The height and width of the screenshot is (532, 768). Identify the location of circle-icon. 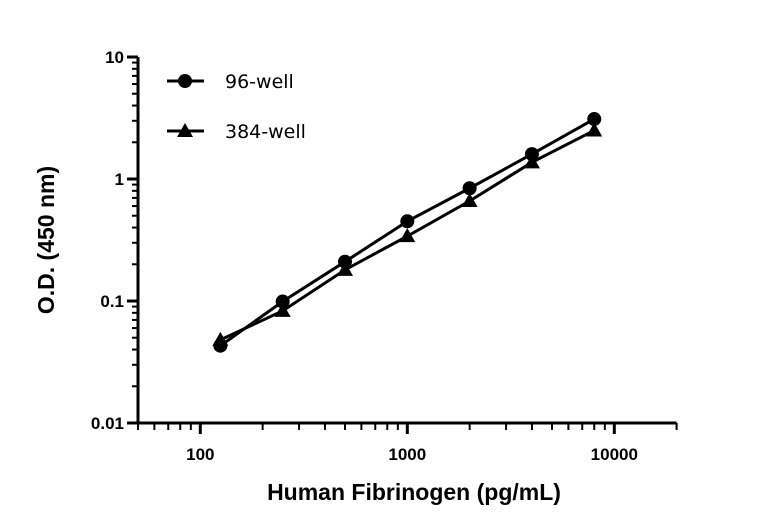
(185, 81).